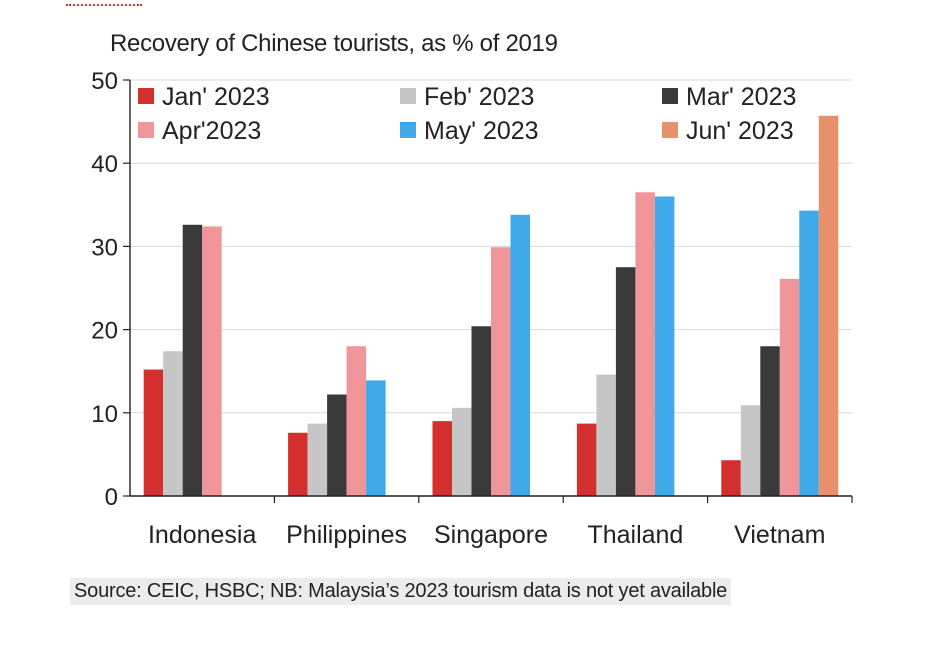  I want to click on category-label: Thailand, so click(635, 535).